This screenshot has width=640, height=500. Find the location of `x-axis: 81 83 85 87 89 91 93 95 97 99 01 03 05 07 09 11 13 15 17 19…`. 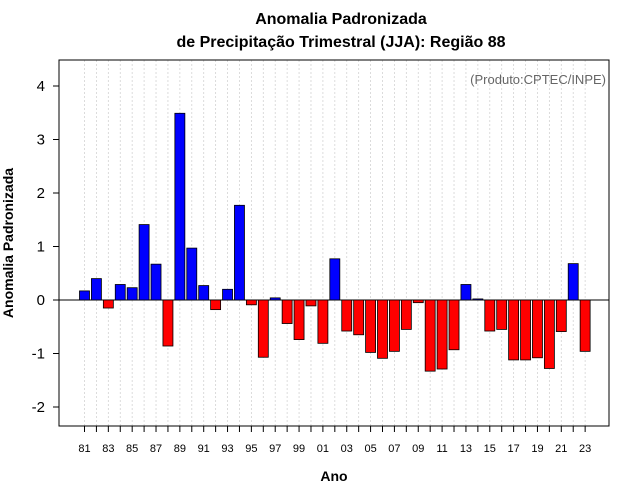

x-axis: 81 83 85 87 89 91 93 95 97 99 01 03 05 07 09 11 13 15 17 19… is located at coordinates (334, 440).